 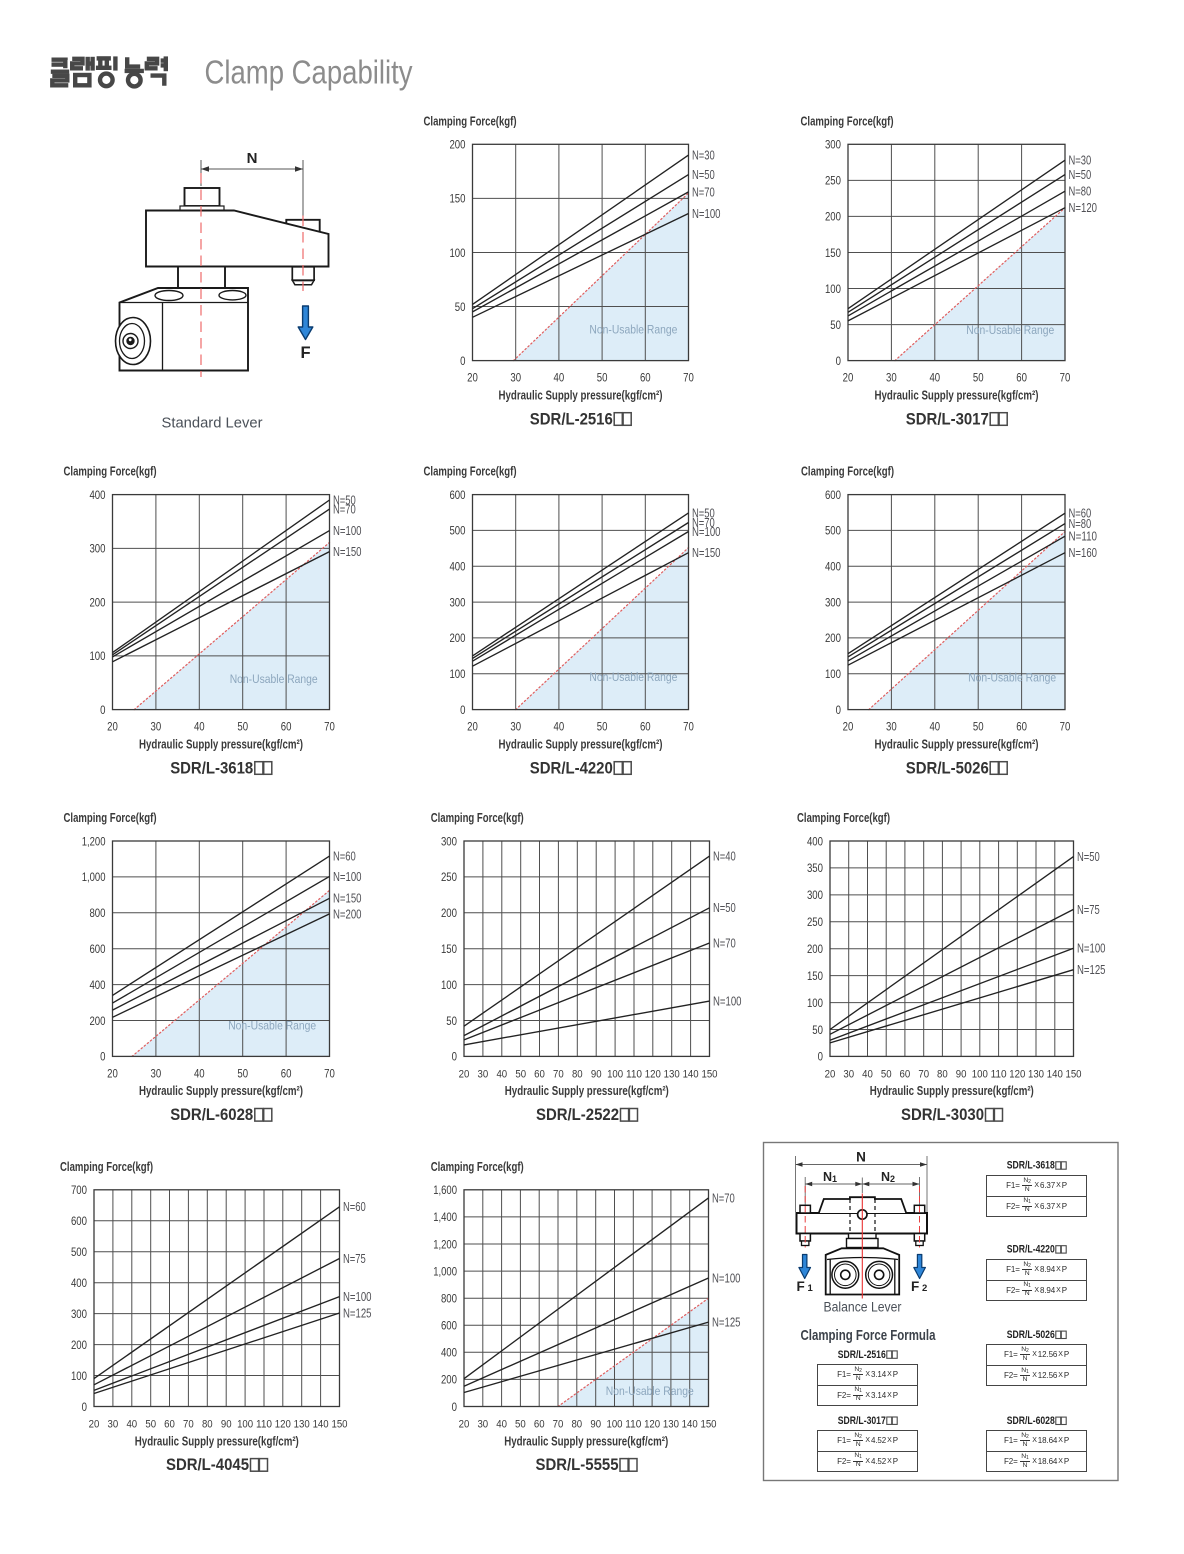 What do you see at coordinates (207, 1464) in the screenshot?
I see `svg-text: SDR/L-4045` at bounding box center [207, 1464].